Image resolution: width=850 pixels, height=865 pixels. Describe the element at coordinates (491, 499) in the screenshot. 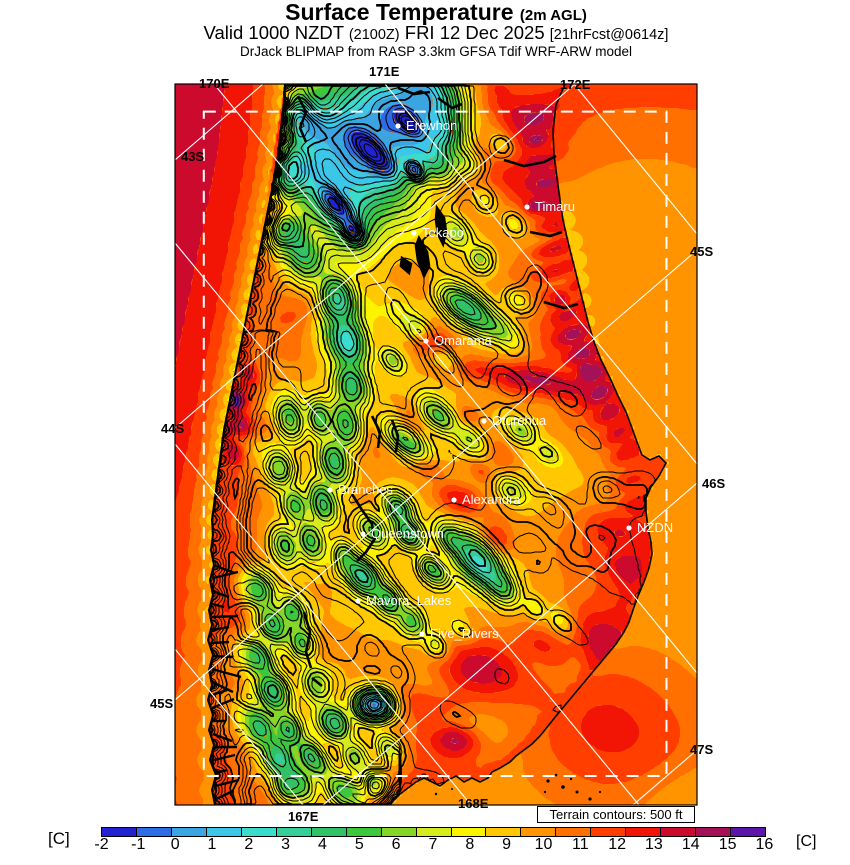

I see `svg-text: Alexandra` at that location.